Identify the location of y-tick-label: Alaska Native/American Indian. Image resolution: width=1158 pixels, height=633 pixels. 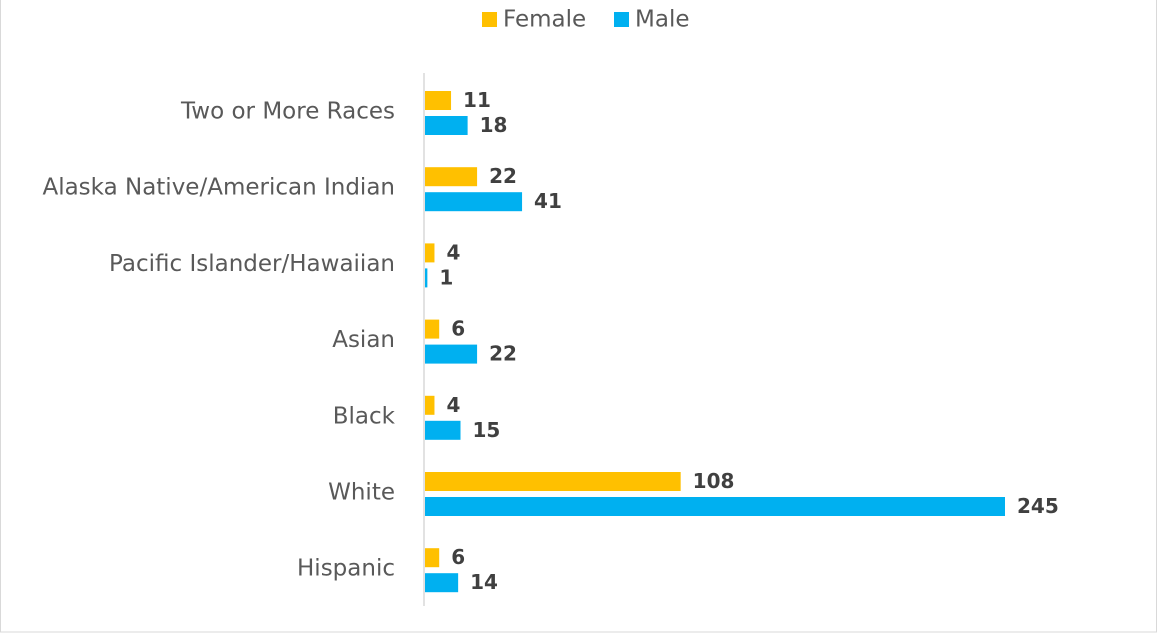
(218, 188).